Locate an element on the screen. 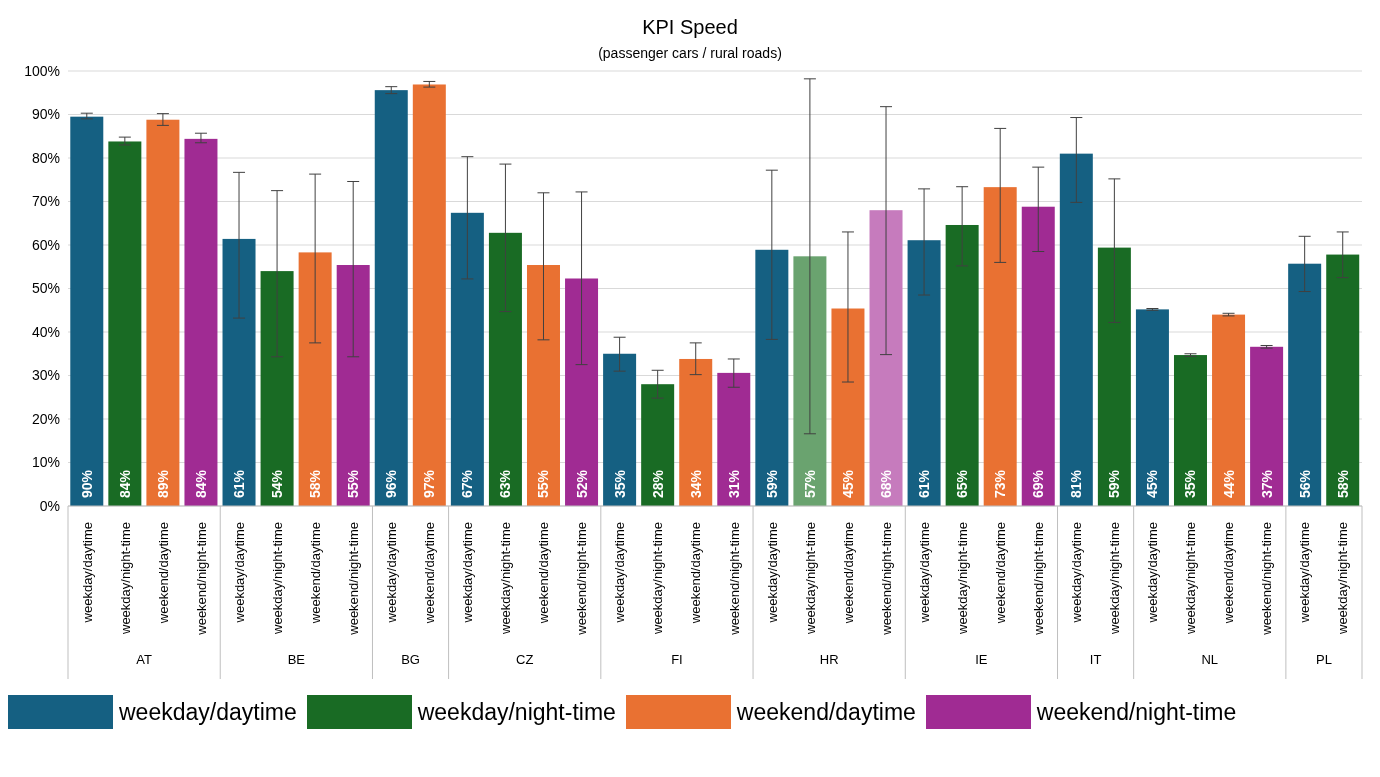  data-label: 96% is located at coordinates (391, 483).